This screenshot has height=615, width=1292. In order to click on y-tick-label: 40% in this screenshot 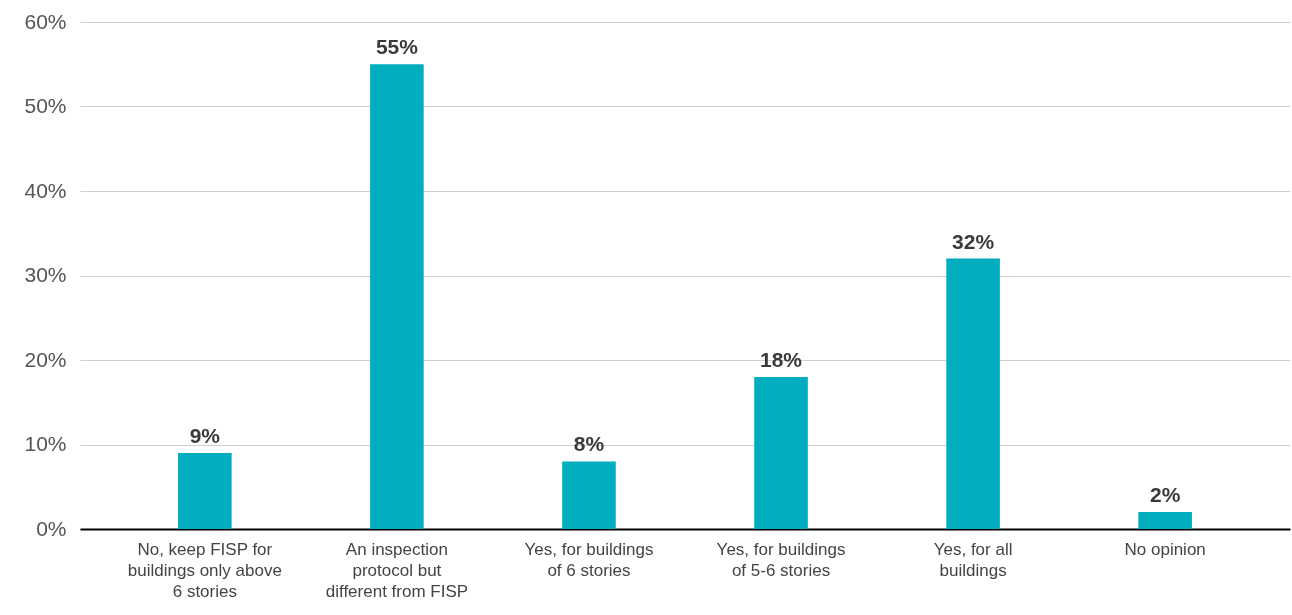, I will do `click(45, 190)`.